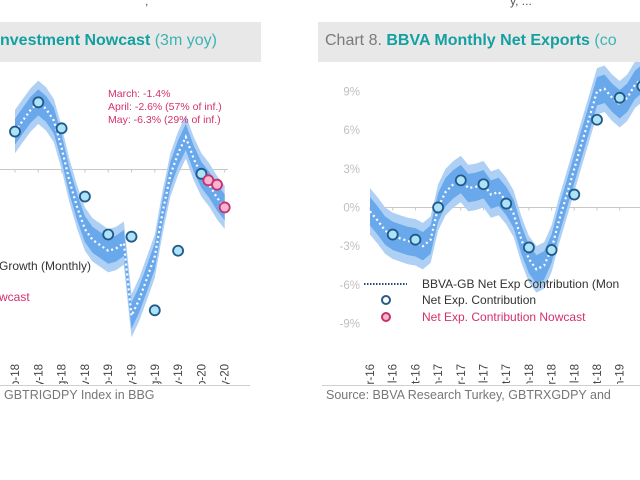  Describe the element at coordinates (139, 94) in the screenshot. I see `annotation-march: March: -1.4%` at that location.